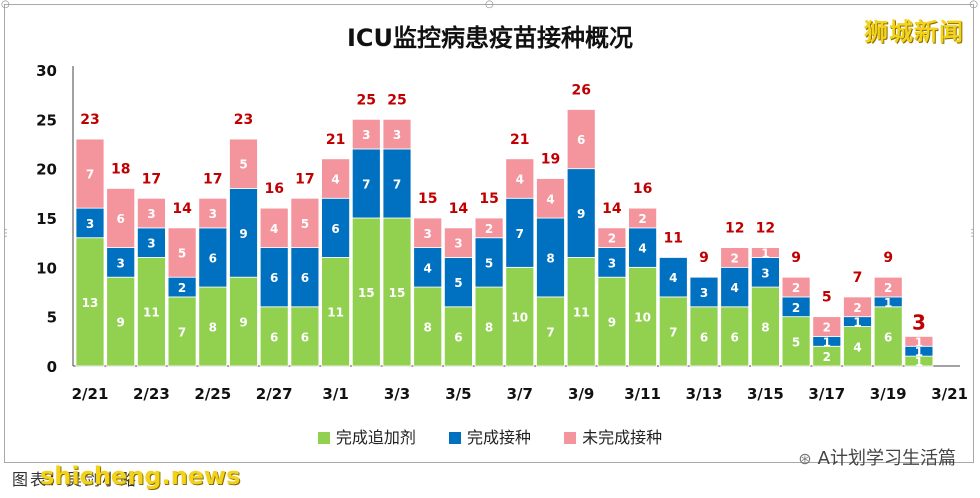 The width and height of the screenshot is (980, 498). What do you see at coordinates (6, 233) in the screenshot?
I see `resize-handle-left: ⋮` at bounding box center [6, 233].